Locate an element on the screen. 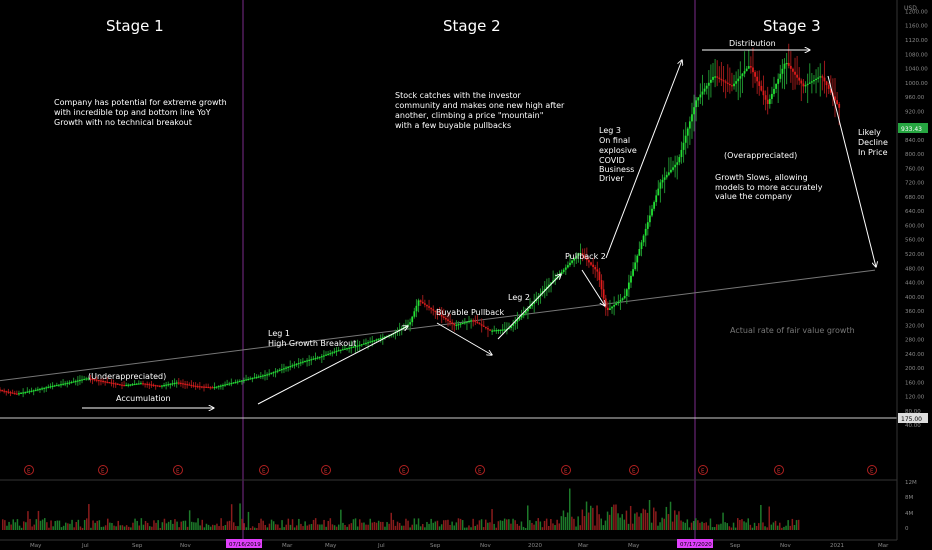 This screenshot has height=550, width=932. leg3-note-line-5: Business is located at coordinates (616, 169).